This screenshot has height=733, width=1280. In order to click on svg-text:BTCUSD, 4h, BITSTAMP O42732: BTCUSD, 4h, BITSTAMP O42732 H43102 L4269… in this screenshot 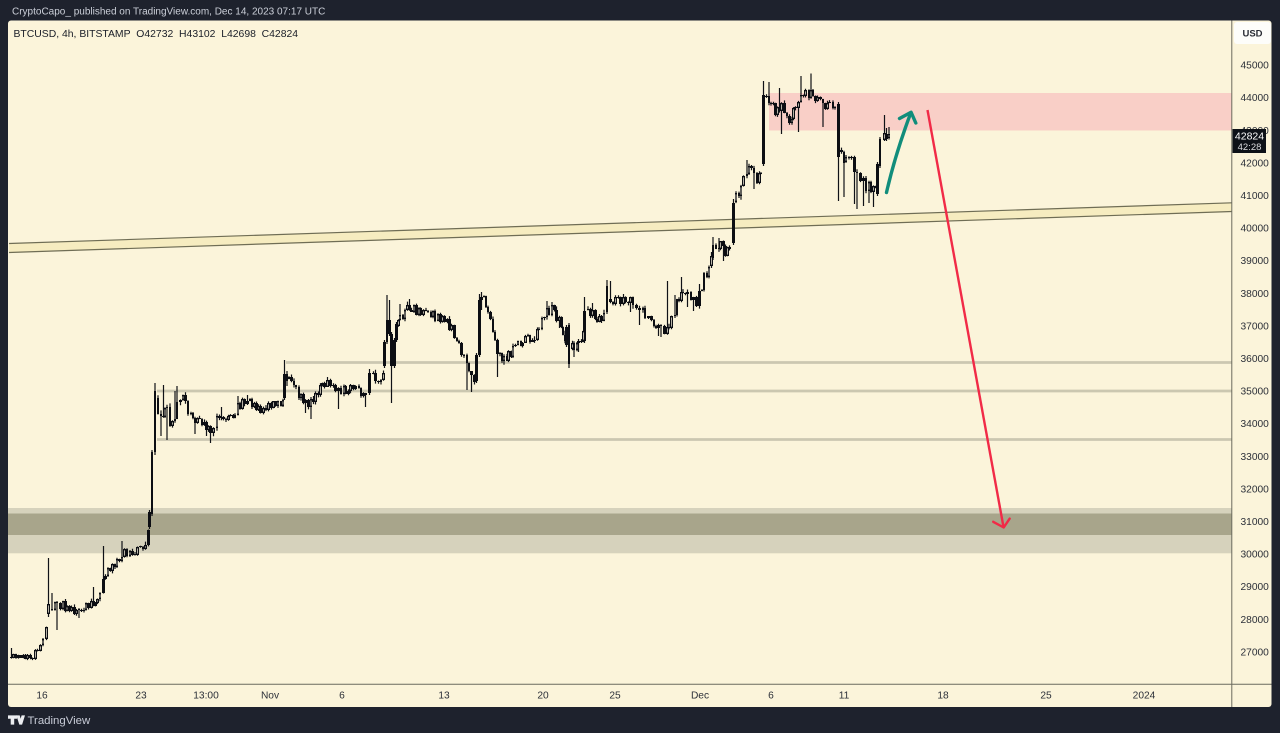, I will do `click(156, 34)`.